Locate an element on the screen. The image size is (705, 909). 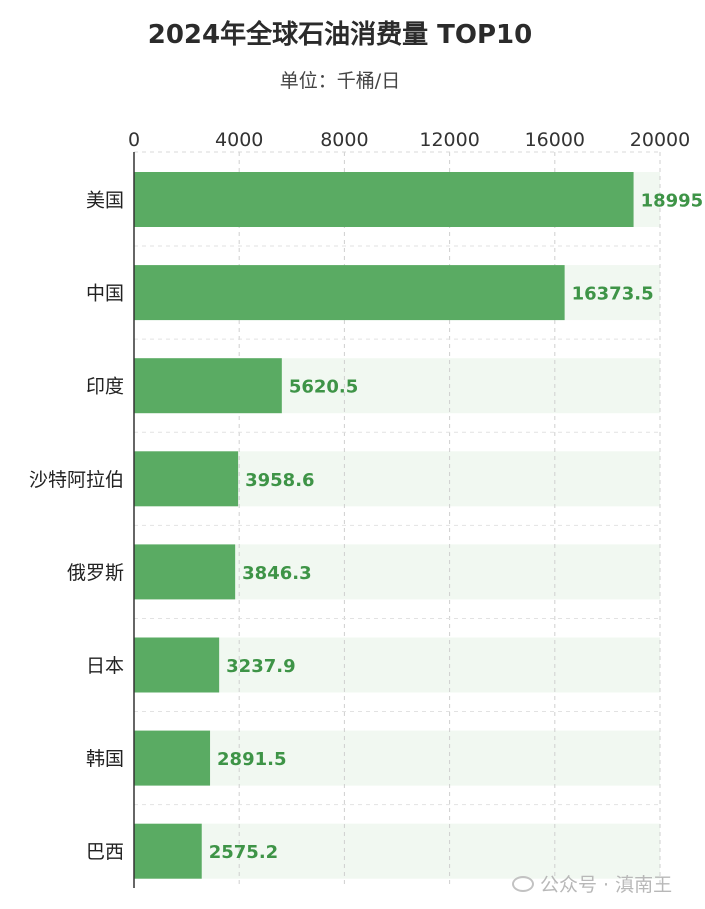
value-label: 2575.2 is located at coordinates (243, 852).